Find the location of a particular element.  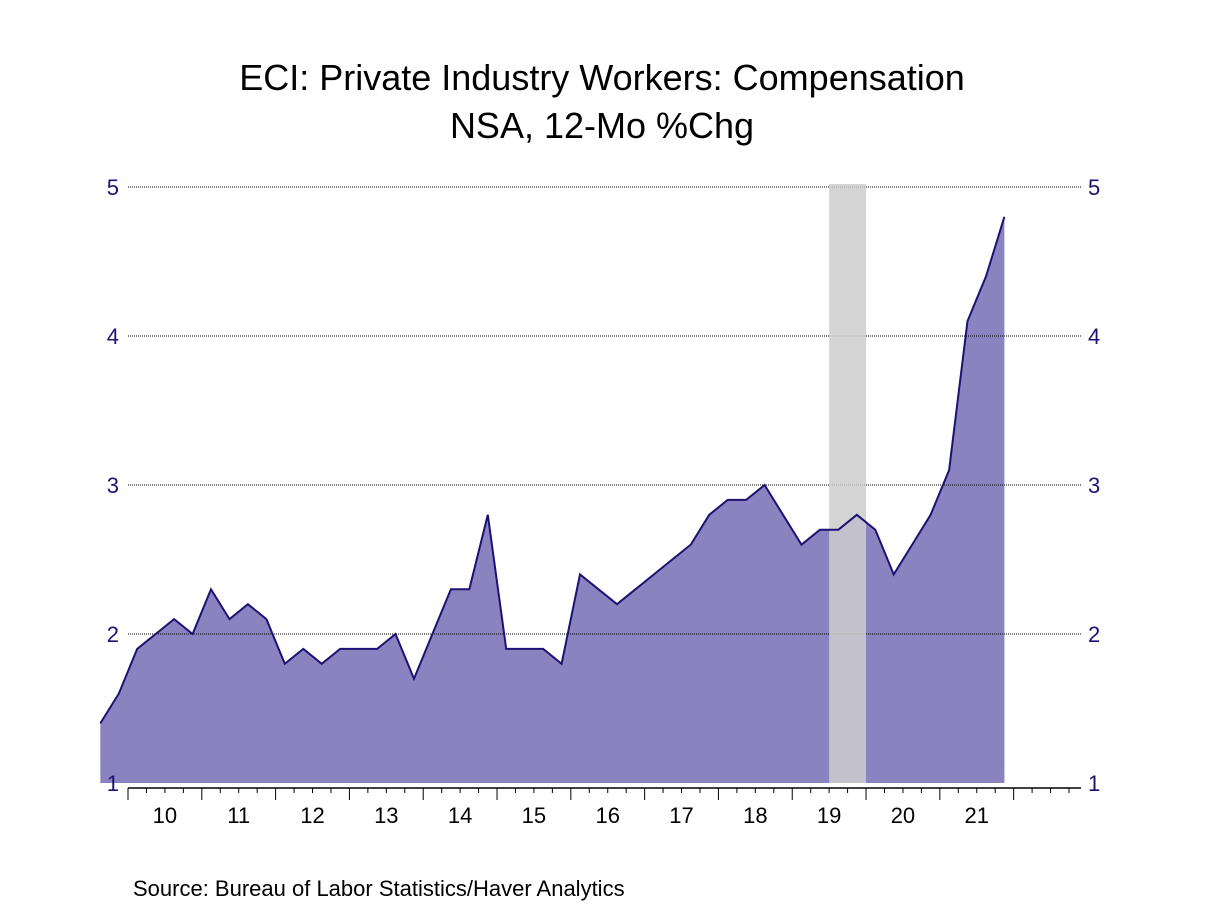

x-tick-label: 16 is located at coordinates (607, 815).